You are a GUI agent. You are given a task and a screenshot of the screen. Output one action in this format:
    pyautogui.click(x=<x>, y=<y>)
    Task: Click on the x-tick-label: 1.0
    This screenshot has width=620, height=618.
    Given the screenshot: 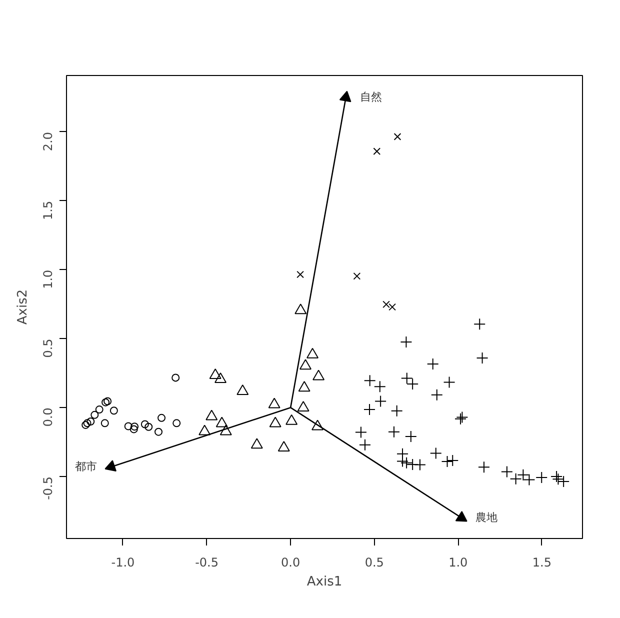 What is the action you would take?
    pyautogui.click(x=458, y=563)
    